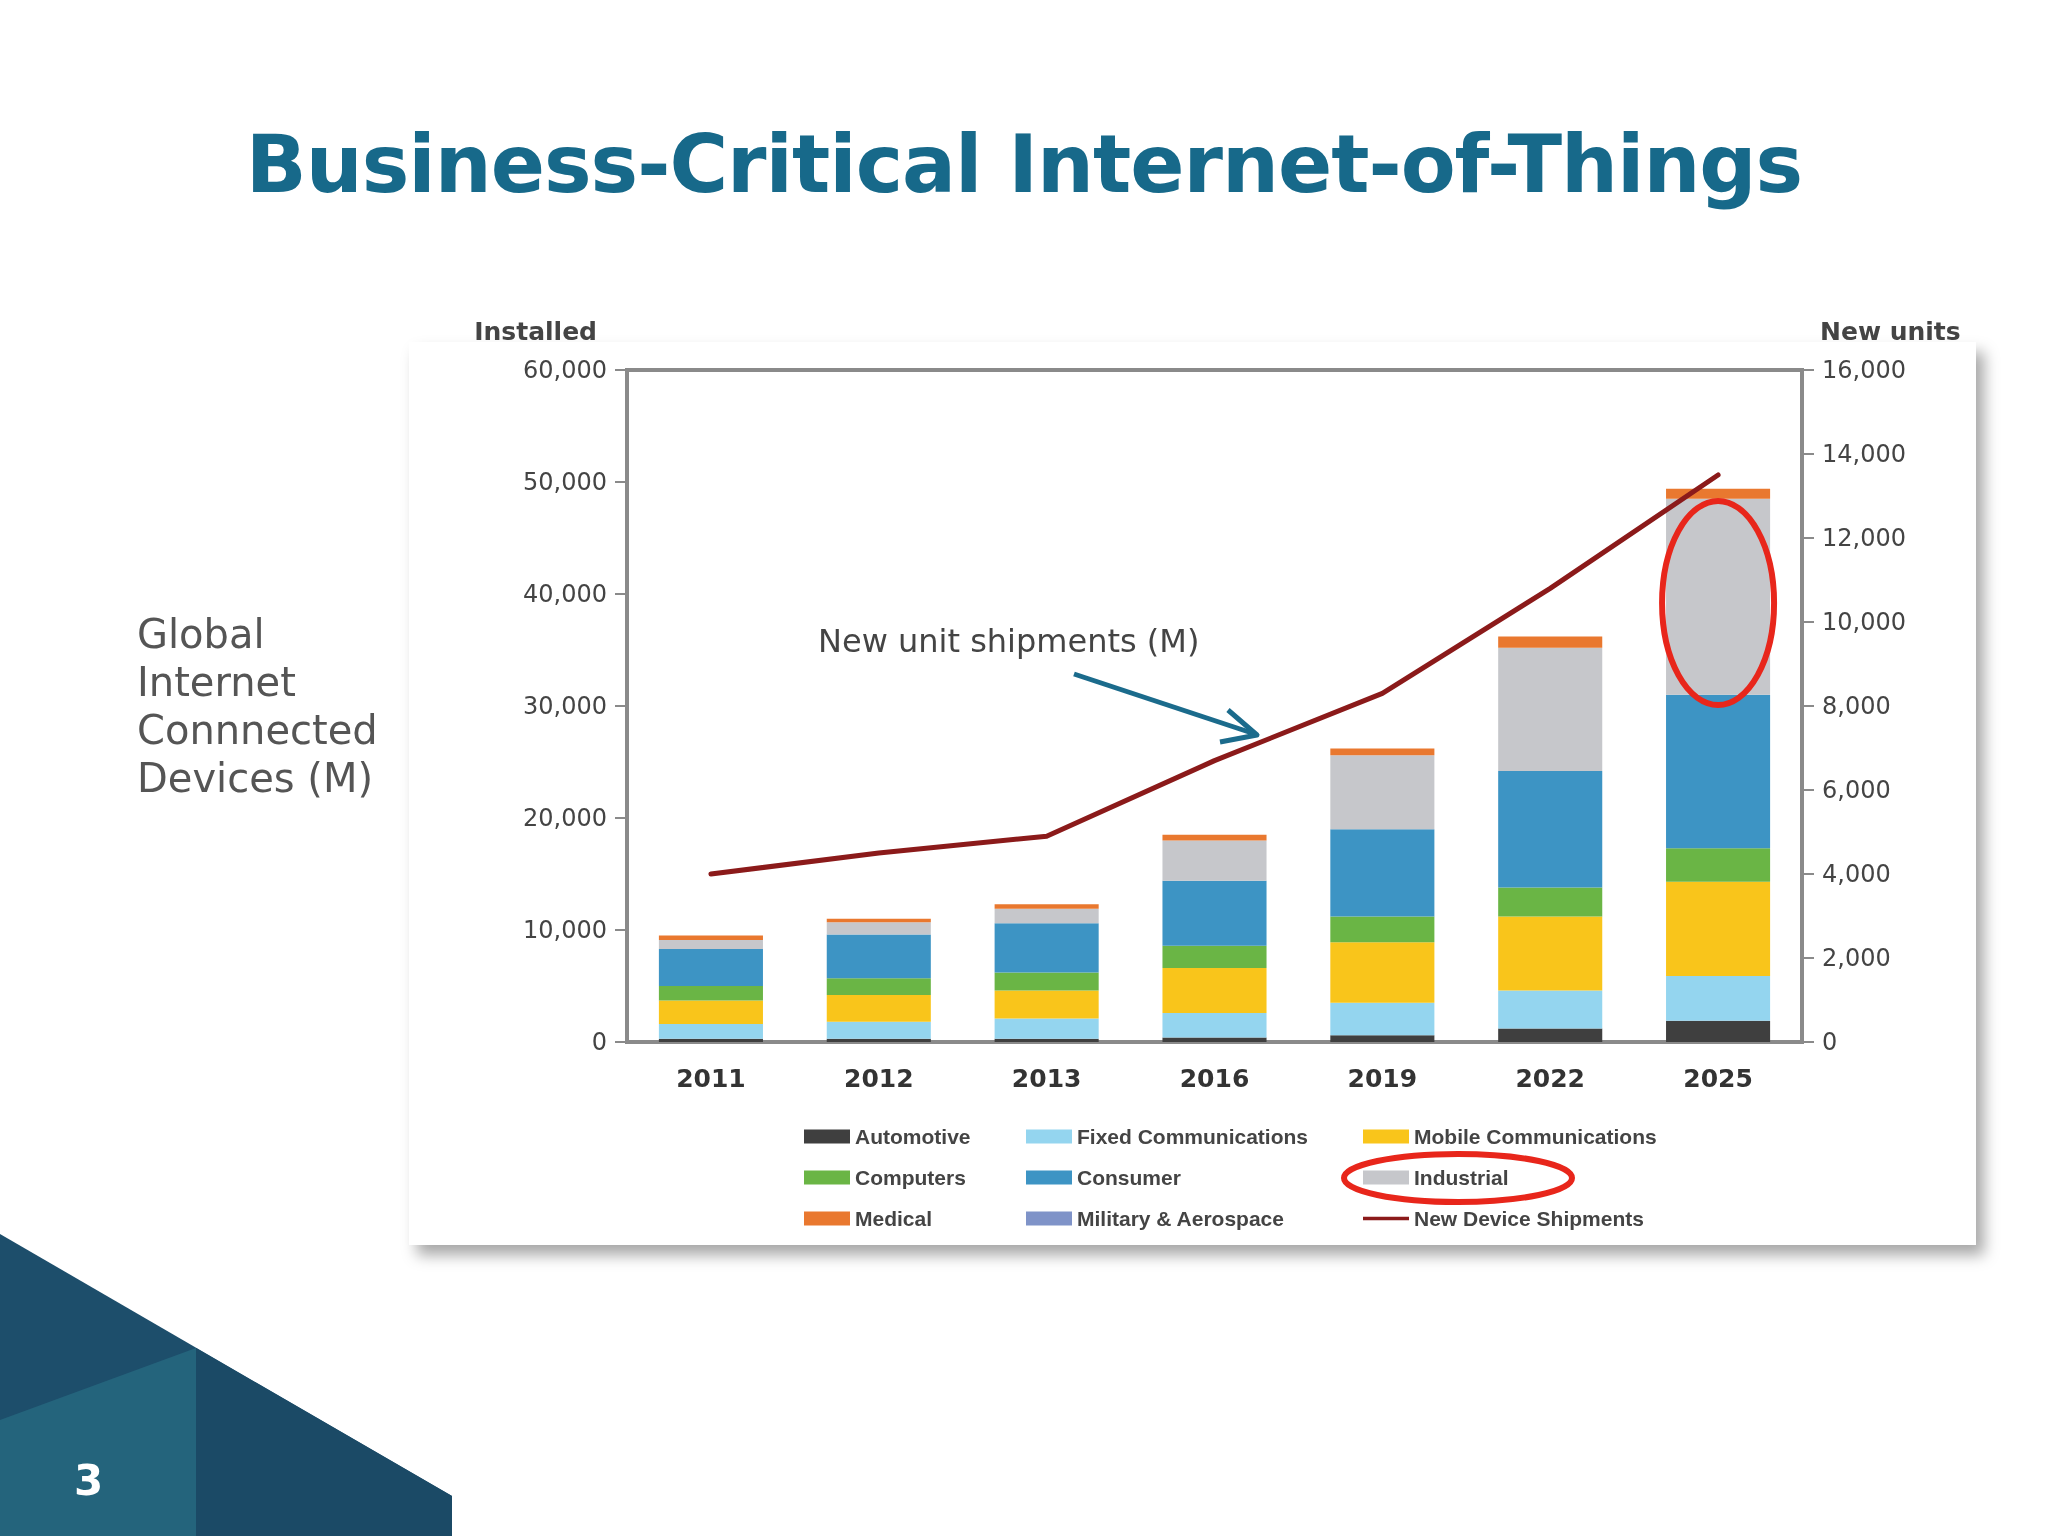 The height and width of the screenshot is (1536, 2048). I want to click on legend-label: Automotive, so click(913, 1136).